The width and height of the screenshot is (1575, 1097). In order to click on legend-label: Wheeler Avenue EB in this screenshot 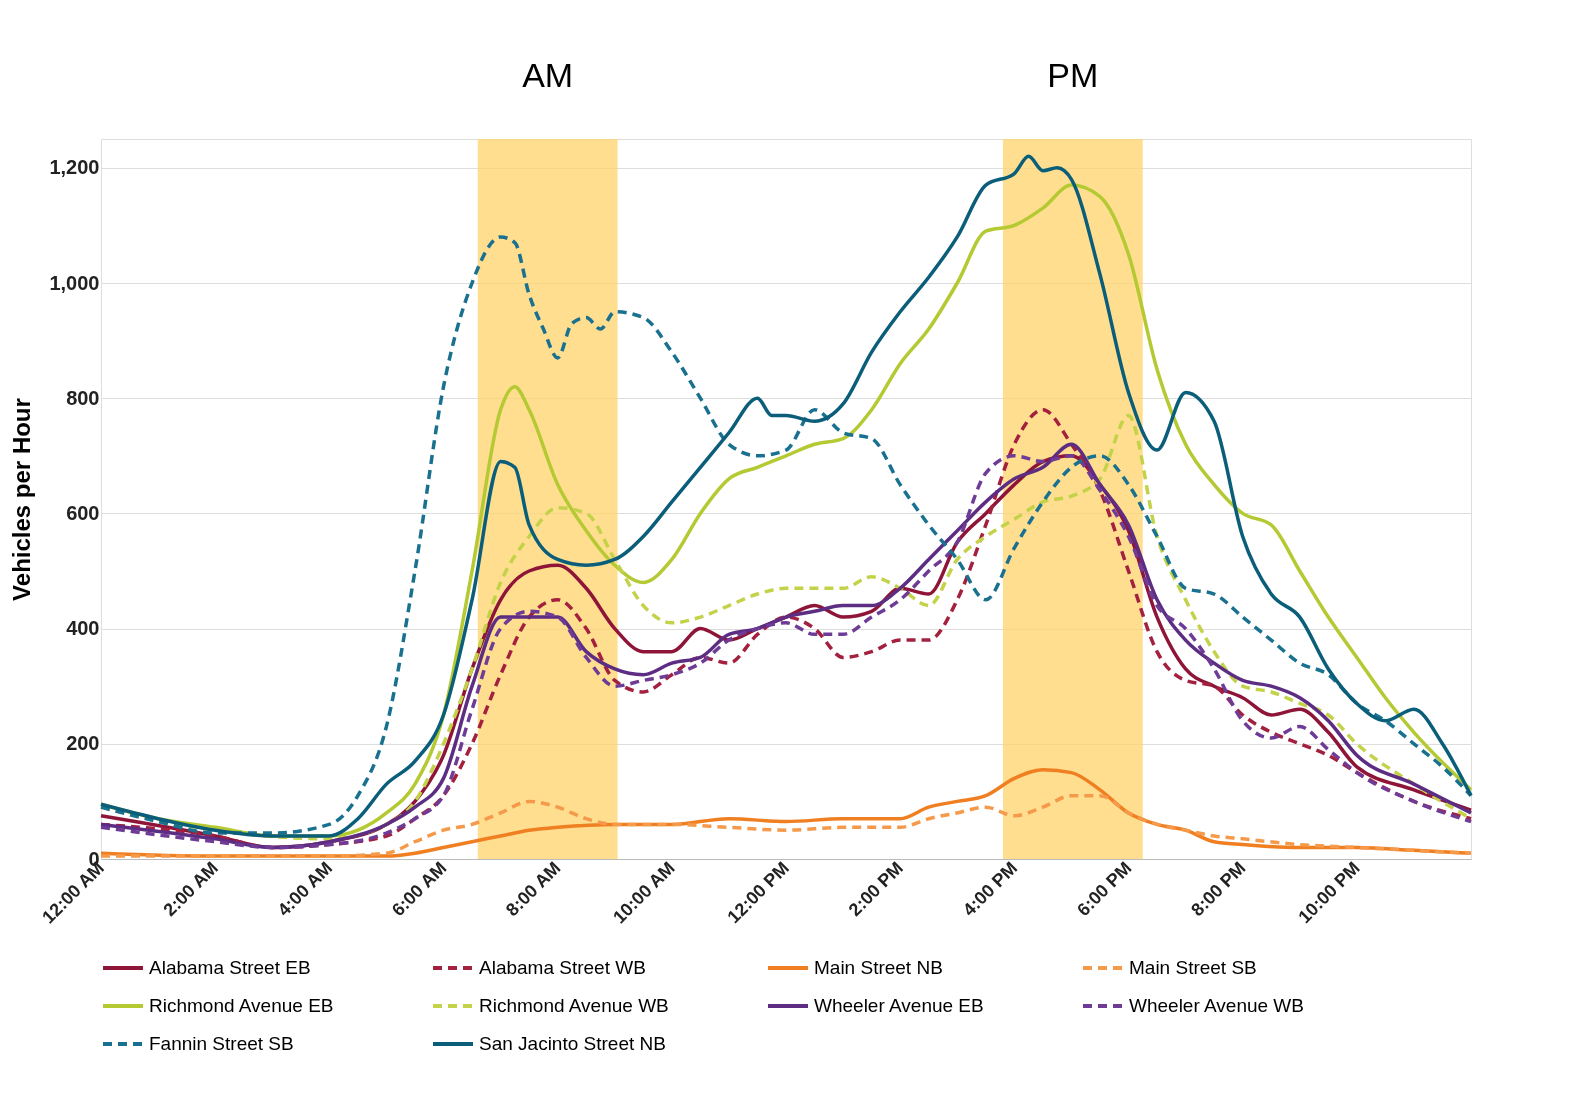, I will do `click(899, 1005)`.